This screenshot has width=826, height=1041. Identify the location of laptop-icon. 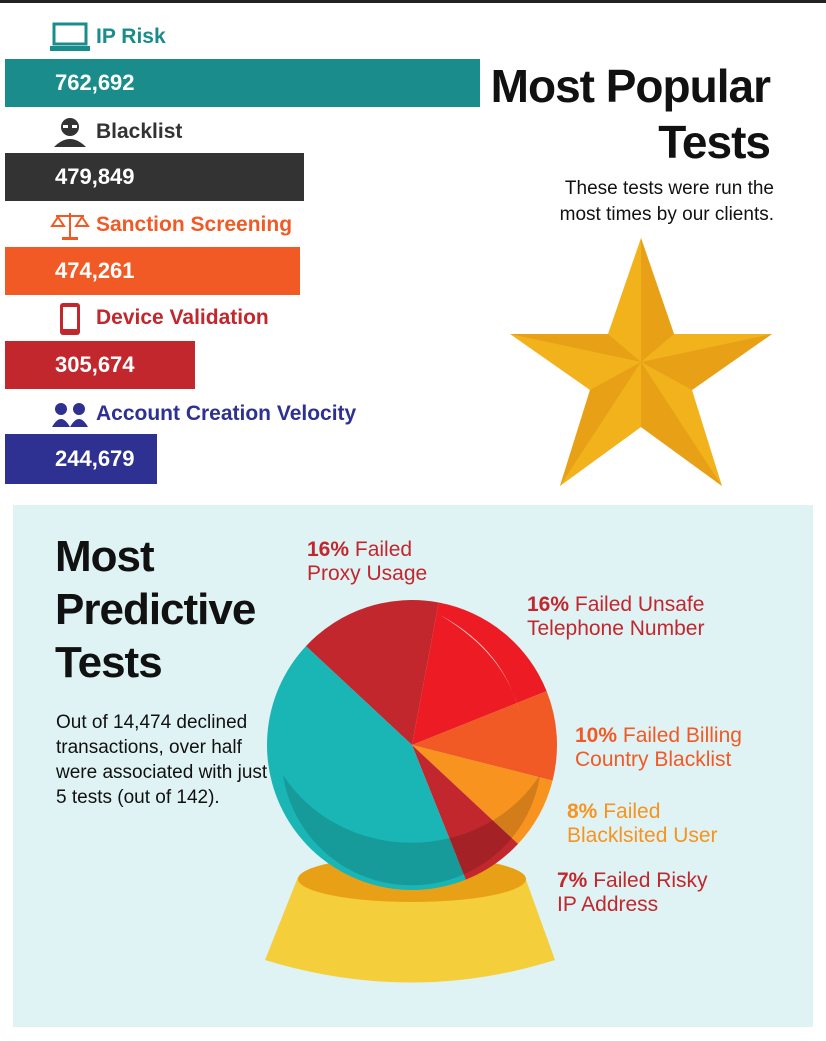
(70, 37).